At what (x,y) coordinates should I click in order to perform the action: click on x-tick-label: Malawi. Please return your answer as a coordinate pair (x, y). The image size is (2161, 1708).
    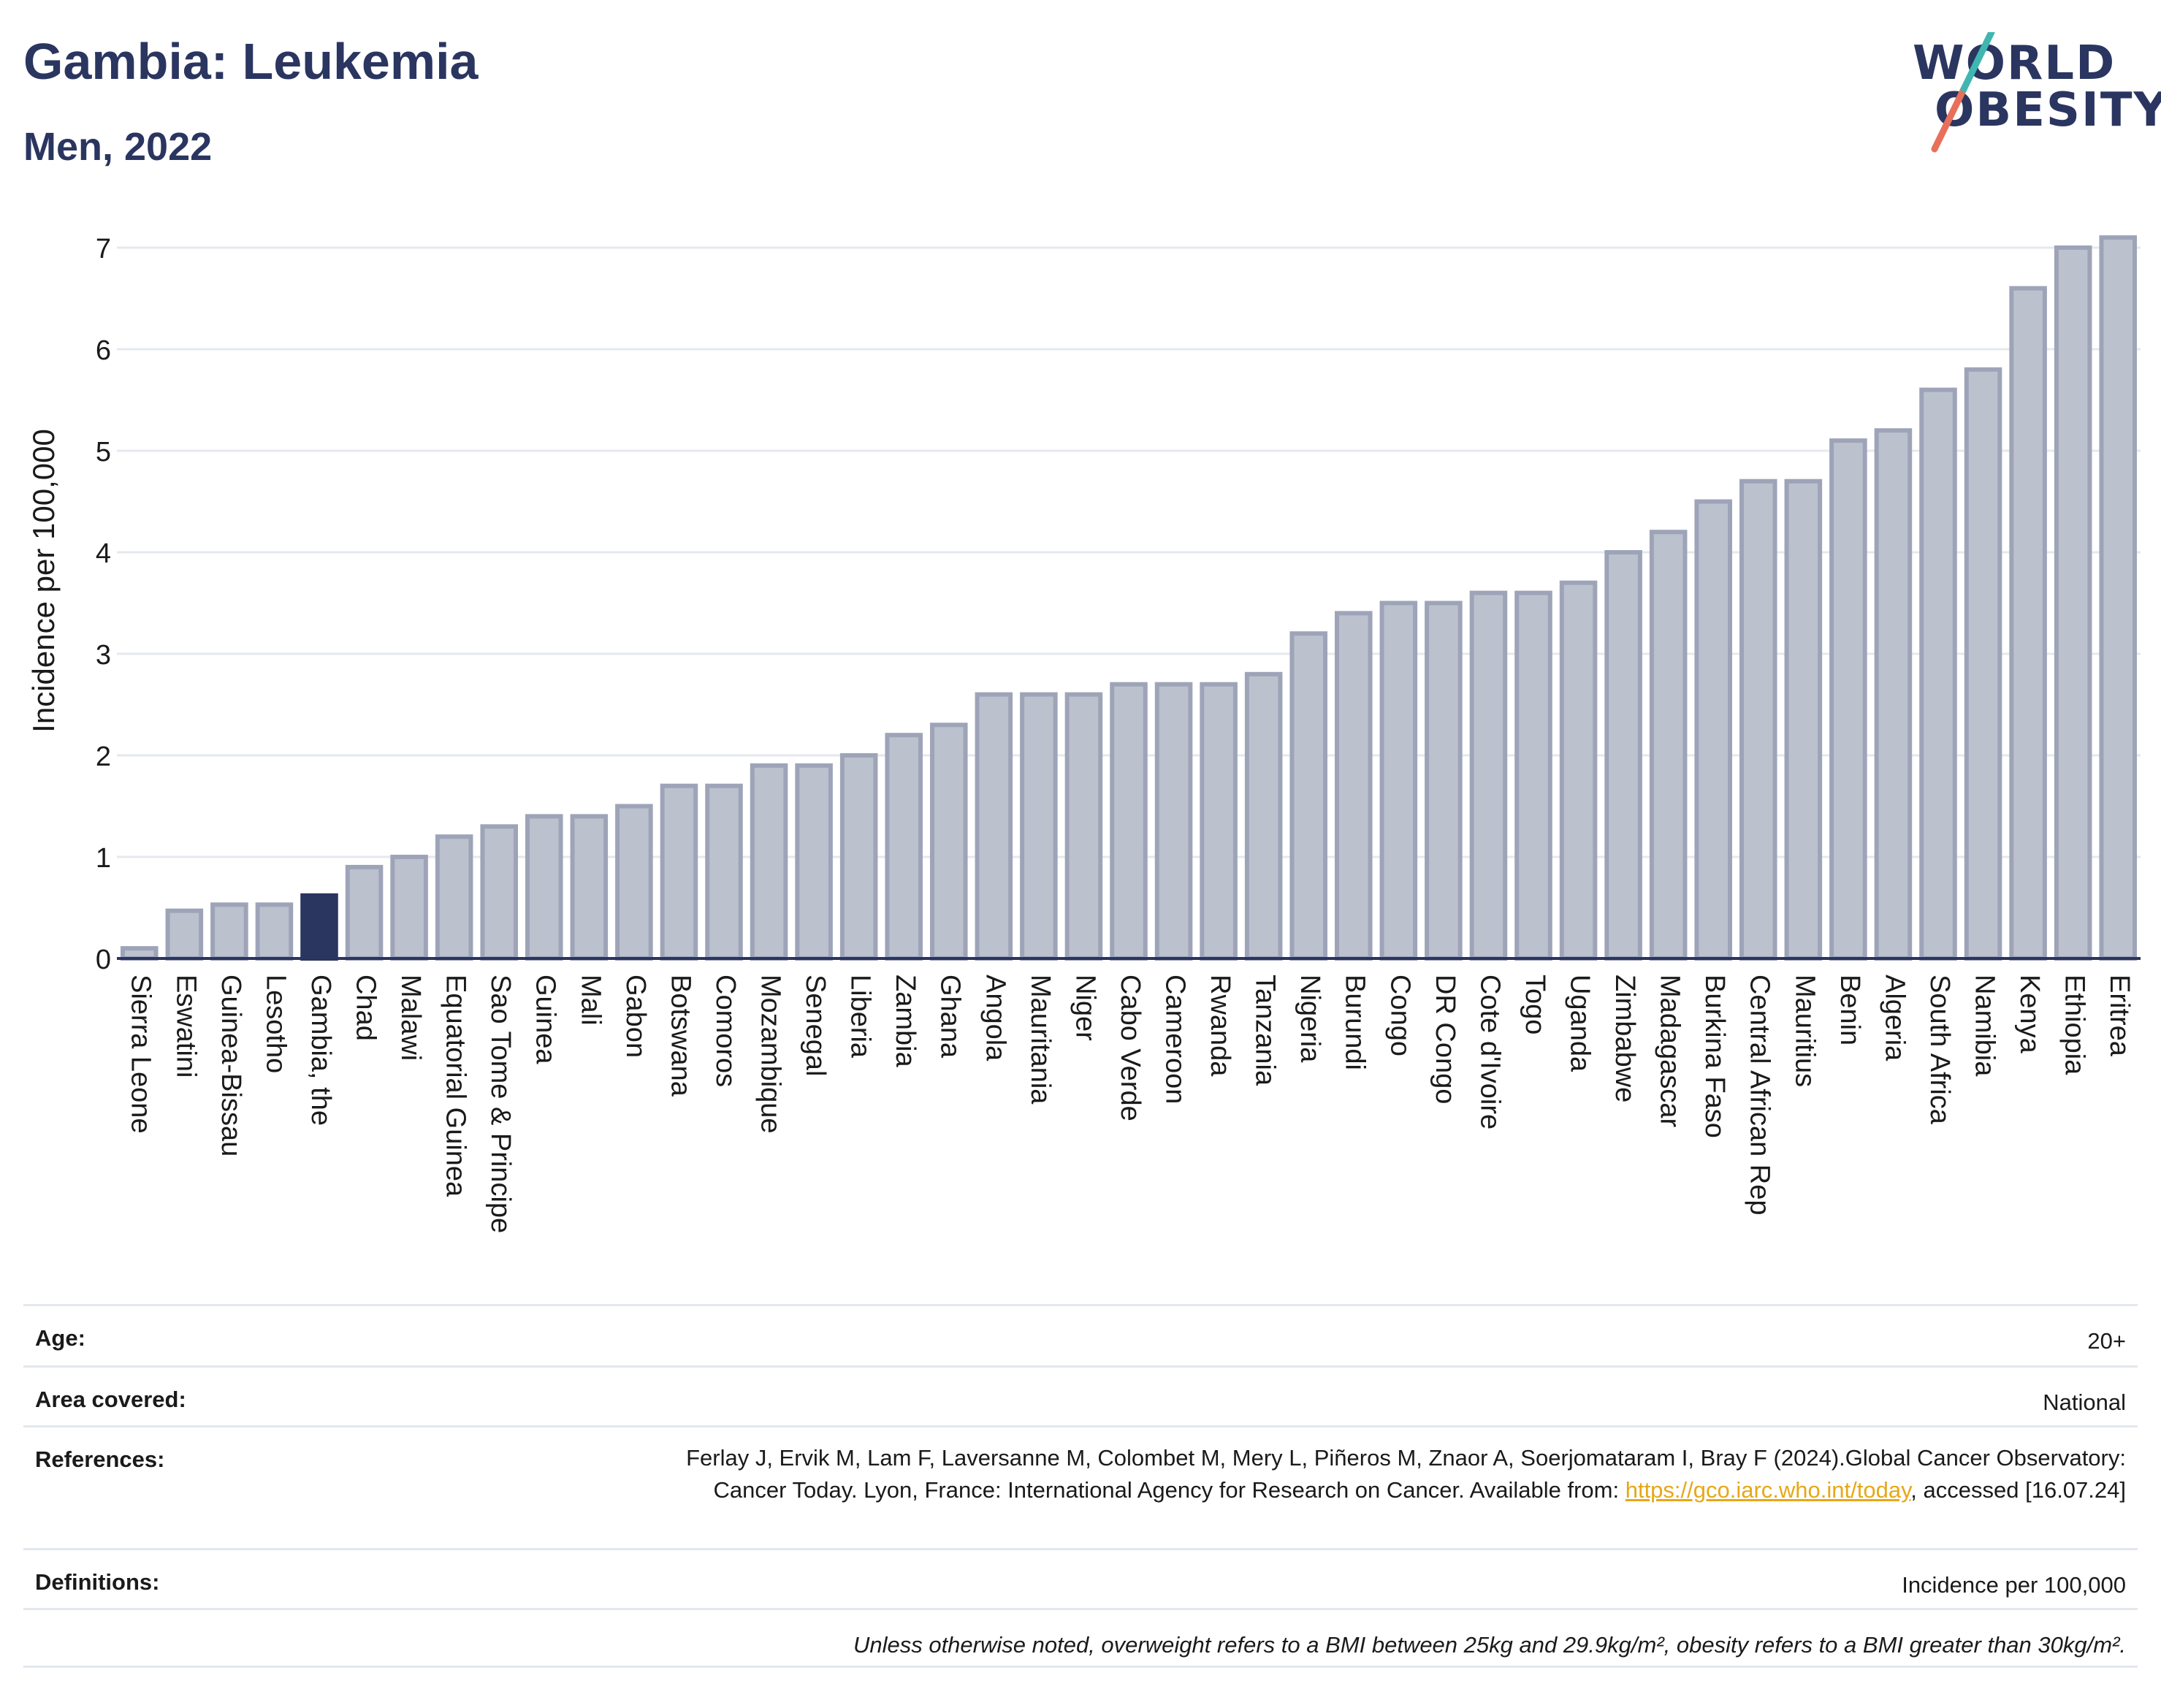
    Looking at the image, I should click on (410, 1018).